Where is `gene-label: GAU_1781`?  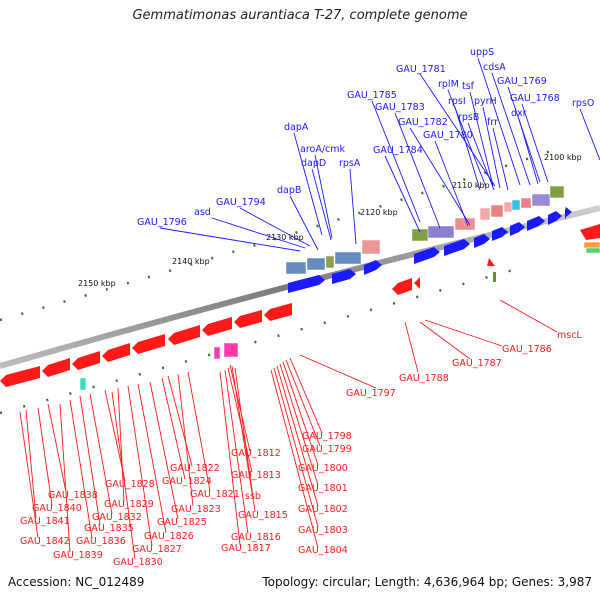 gene-label: GAU_1781 is located at coordinates (421, 69).